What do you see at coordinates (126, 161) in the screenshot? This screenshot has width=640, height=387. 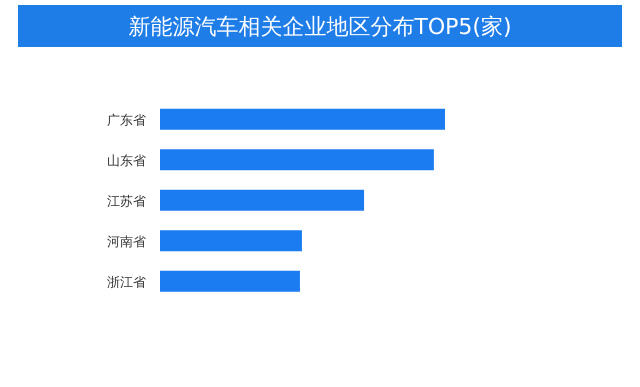 I see `y-tick-label: 山东省` at bounding box center [126, 161].